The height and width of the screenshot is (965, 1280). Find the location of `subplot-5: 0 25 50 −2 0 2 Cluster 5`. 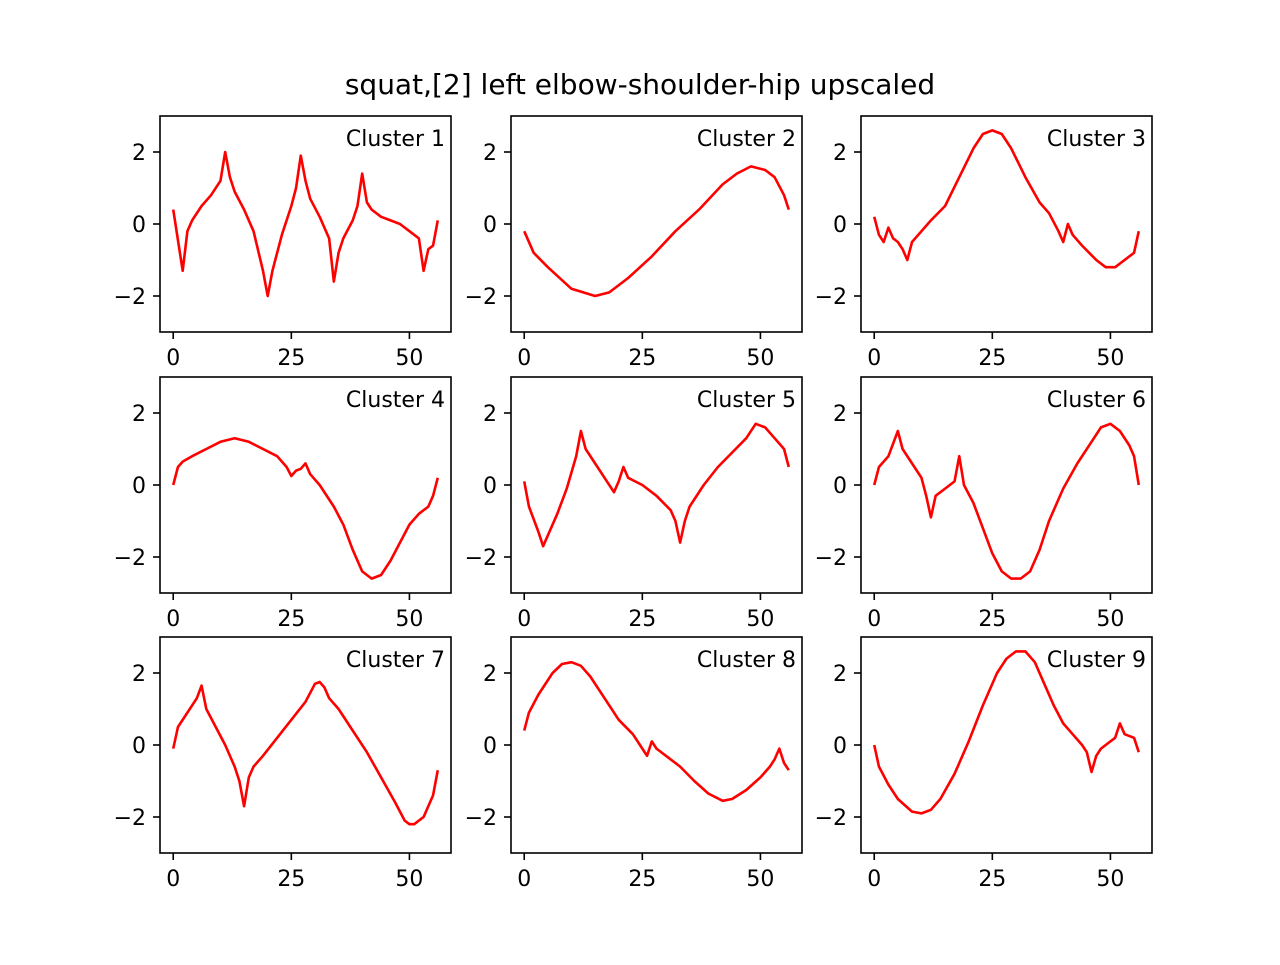

subplot-5: 0 25 50 −2 0 2 Cluster 5 is located at coordinates (634, 504).